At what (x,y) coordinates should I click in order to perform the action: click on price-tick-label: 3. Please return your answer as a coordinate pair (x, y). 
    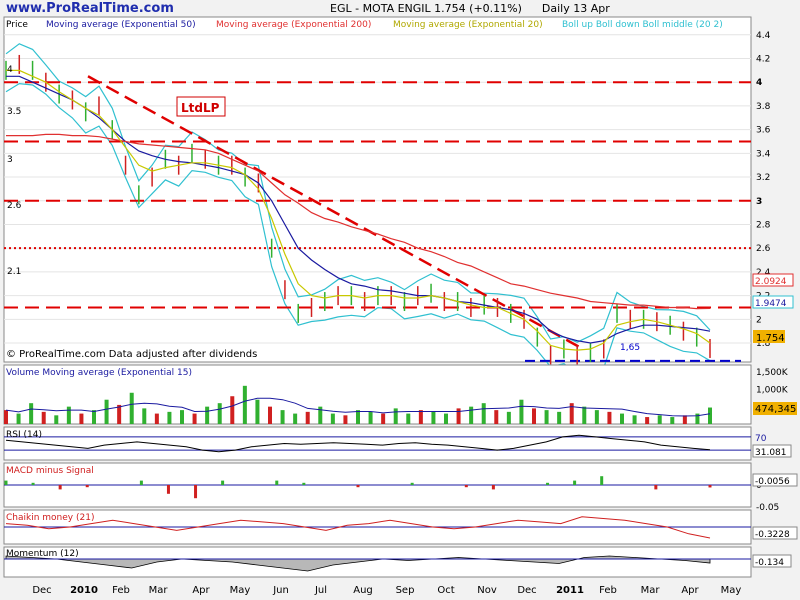
    Looking at the image, I should click on (759, 202).